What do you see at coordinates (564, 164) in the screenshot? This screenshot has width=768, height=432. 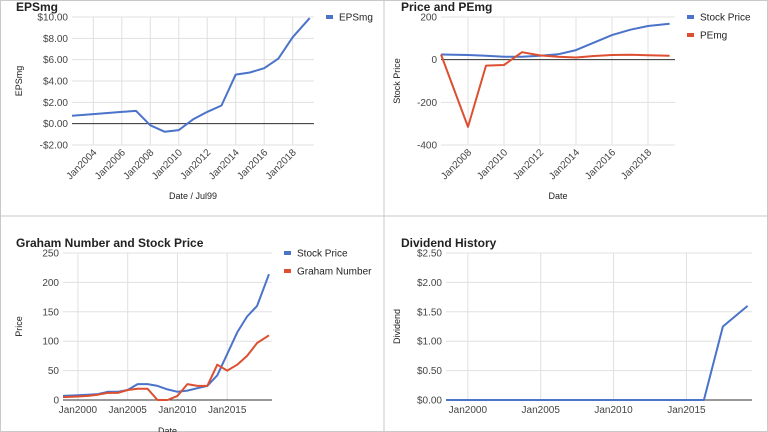 I see `x-tick-label: Jan2014` at bounding box center [564, 164].